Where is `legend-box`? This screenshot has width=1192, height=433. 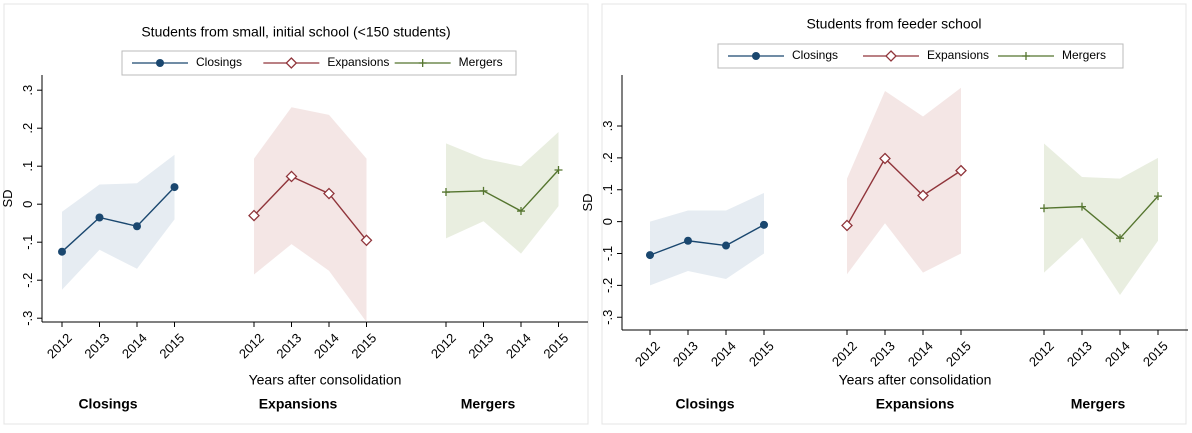 legend-box is located at coordinates (920, 56).